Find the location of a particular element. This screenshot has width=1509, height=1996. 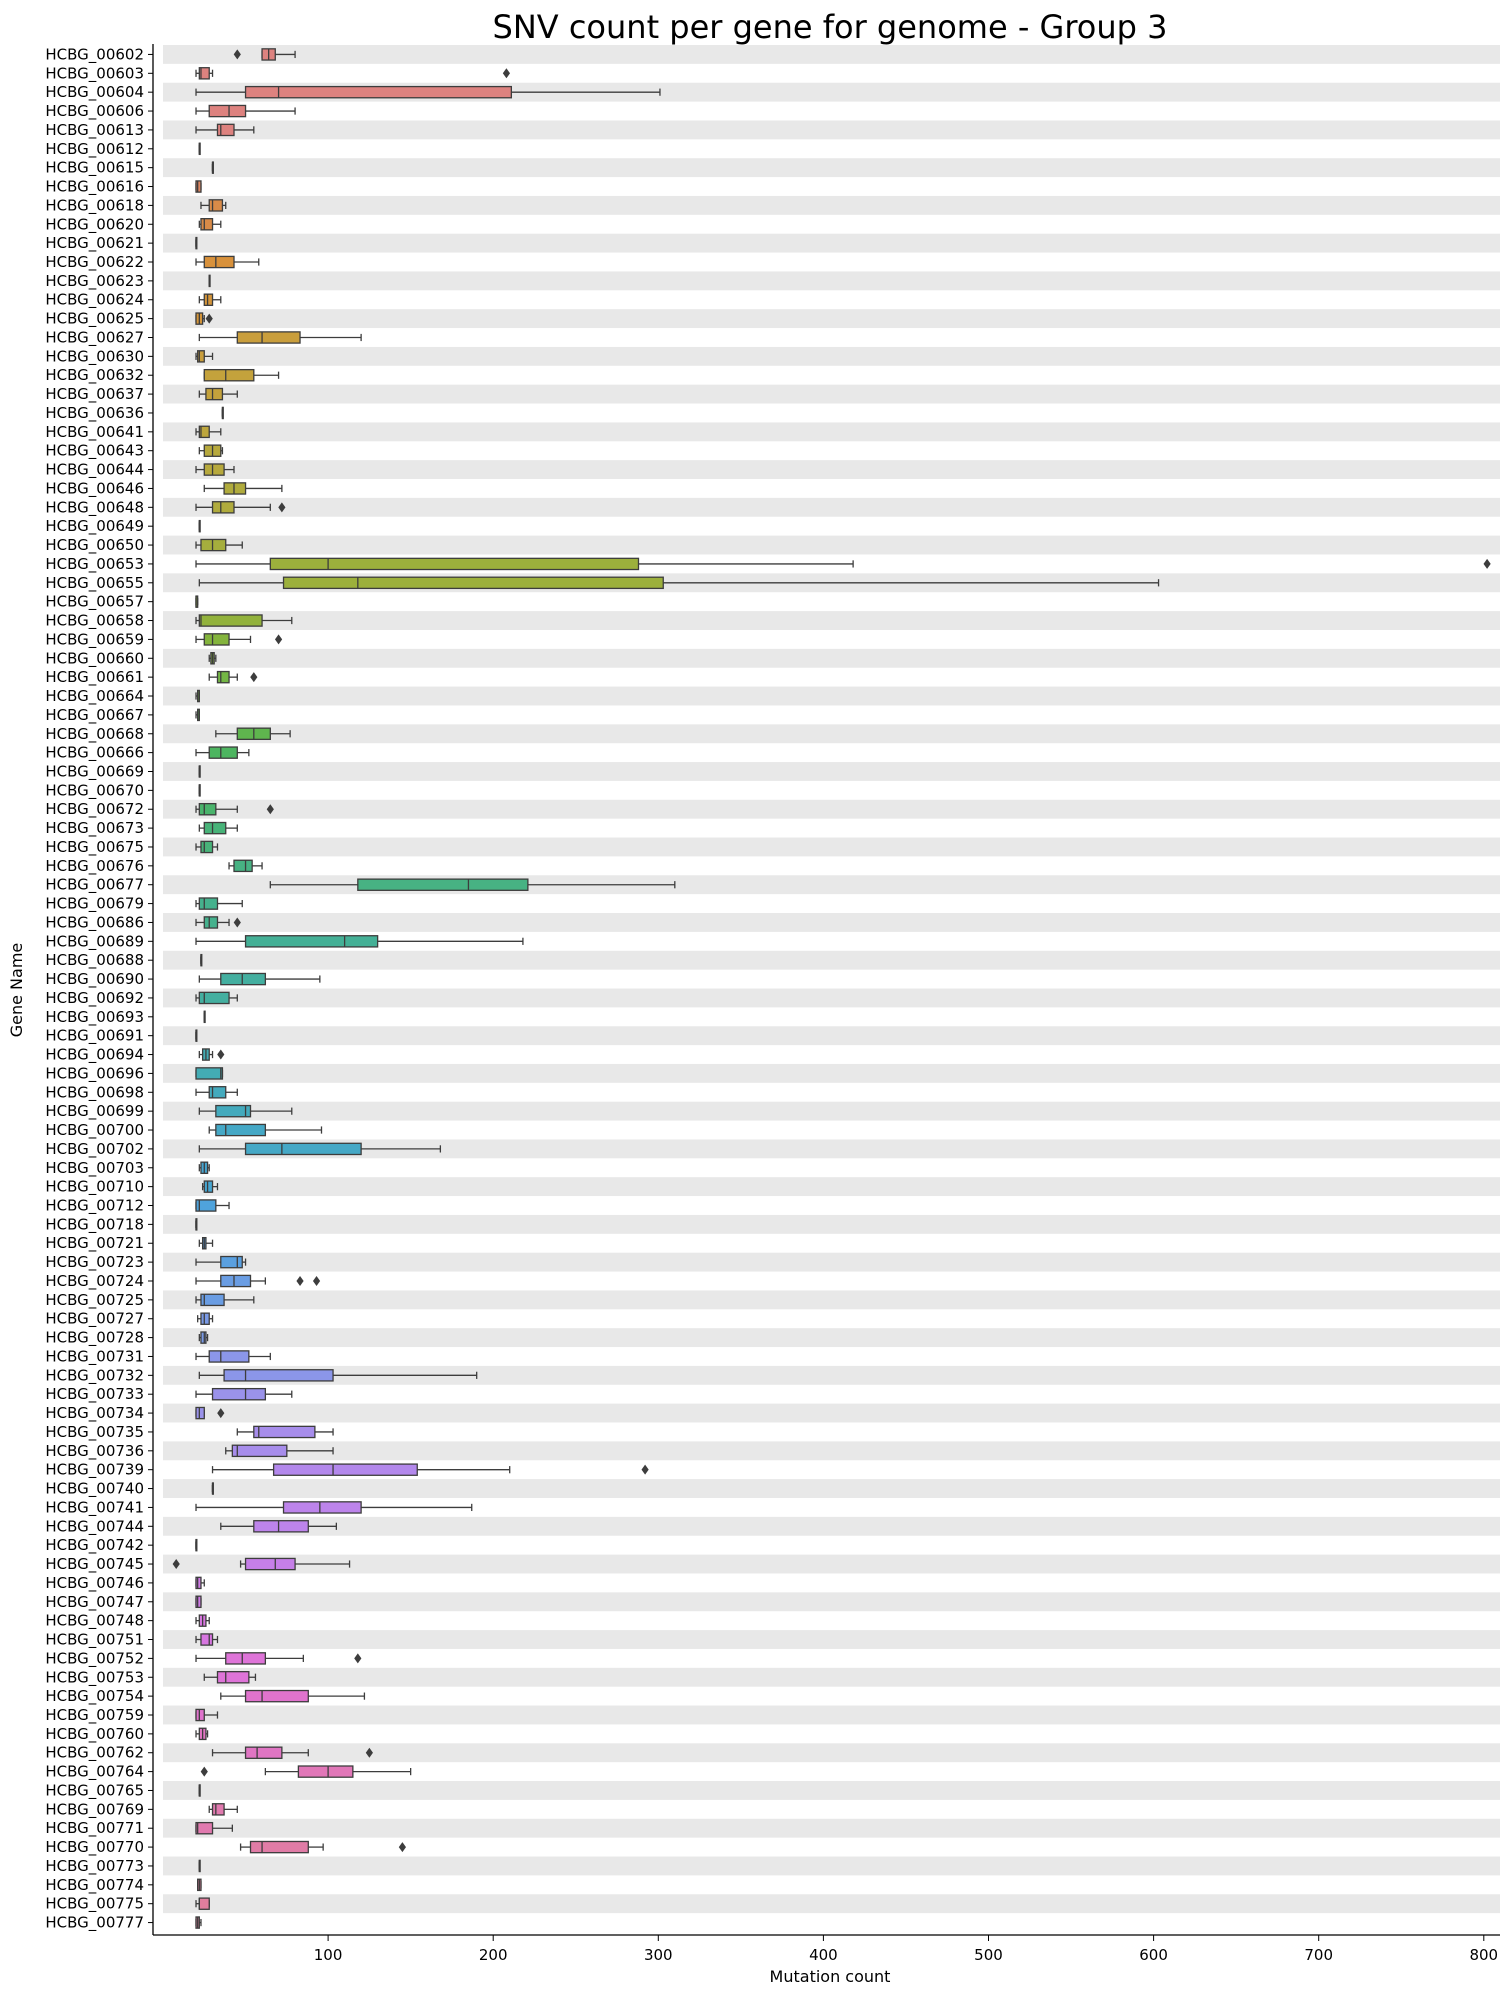

y-tick-label: HCBG_00641 is located at coordinates (94, 432).